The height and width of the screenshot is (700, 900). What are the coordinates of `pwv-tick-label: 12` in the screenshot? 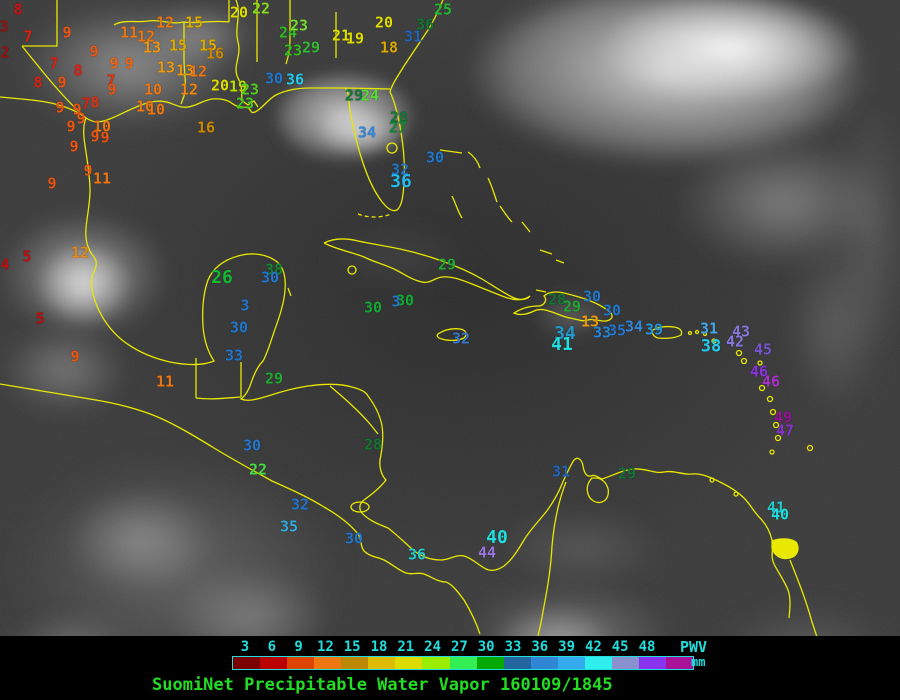 It's located at (325, 647).